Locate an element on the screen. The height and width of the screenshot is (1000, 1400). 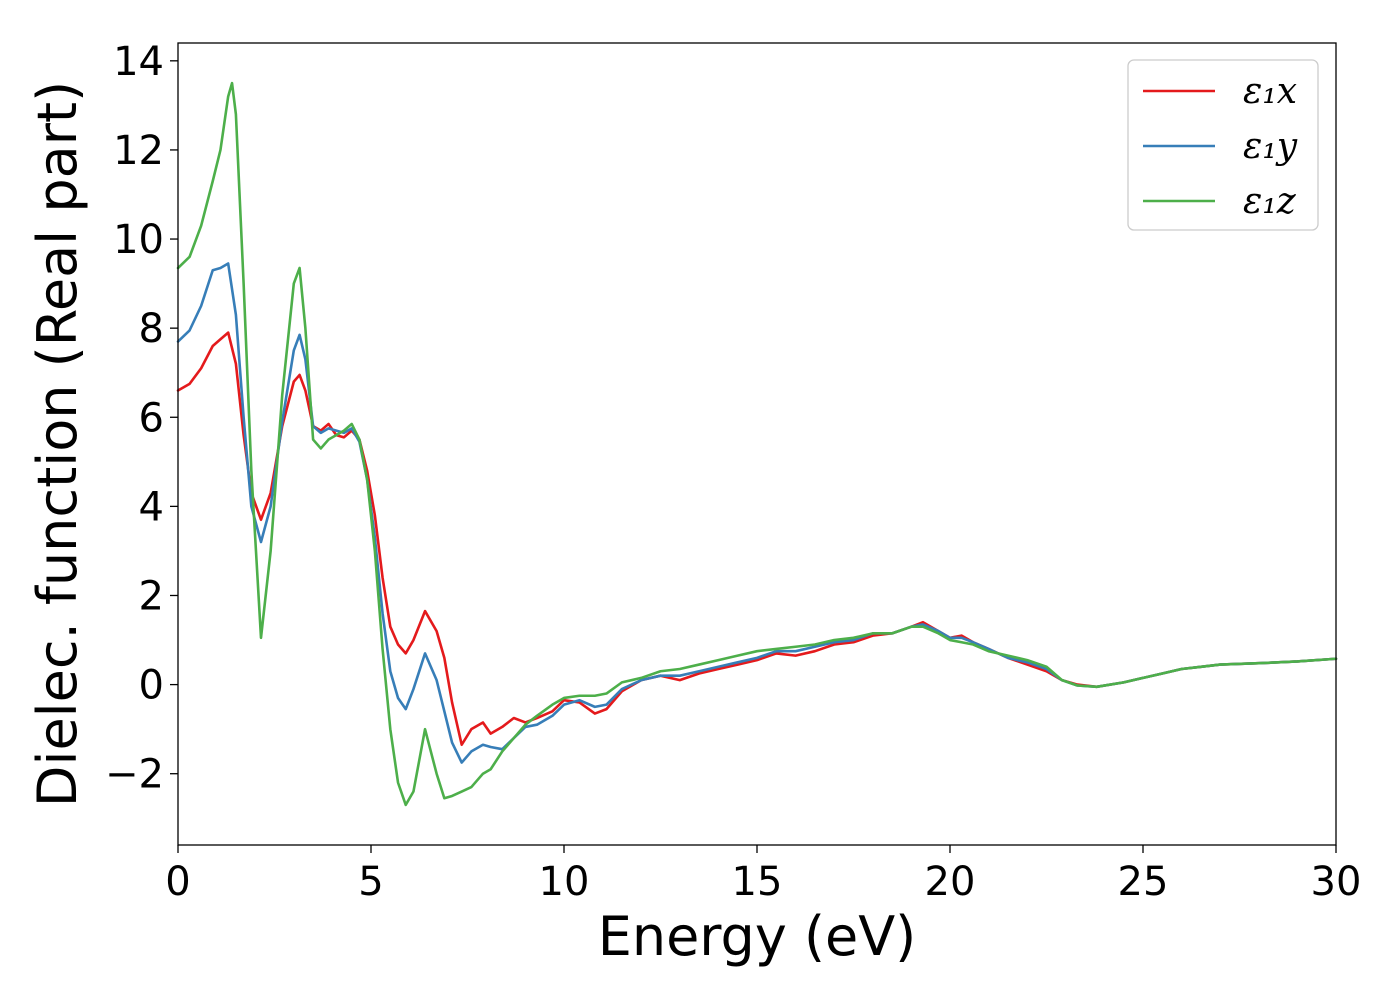
x-tick-label: 25 is located at coordinates (1143, 882).